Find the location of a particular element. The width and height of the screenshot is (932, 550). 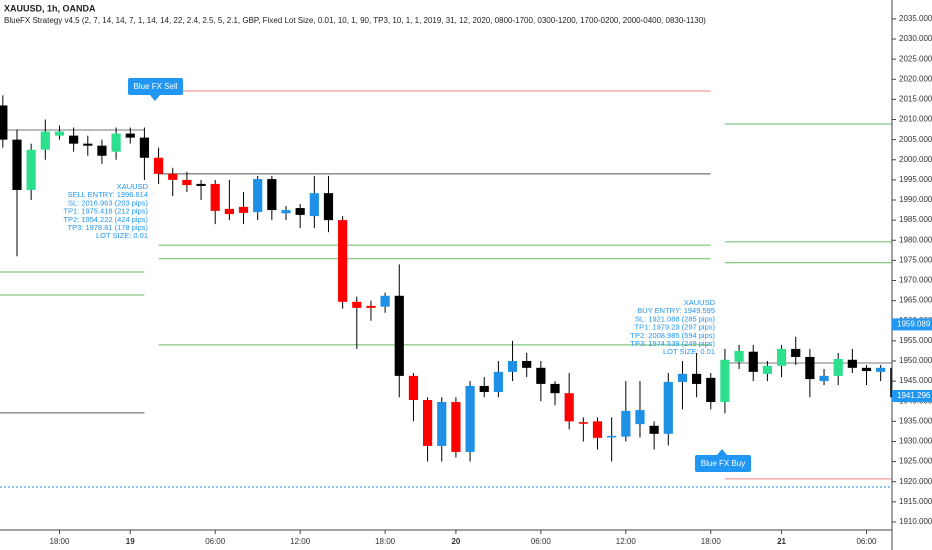

y-tick-label: 1990.000 is located at coordinates (915, 199).